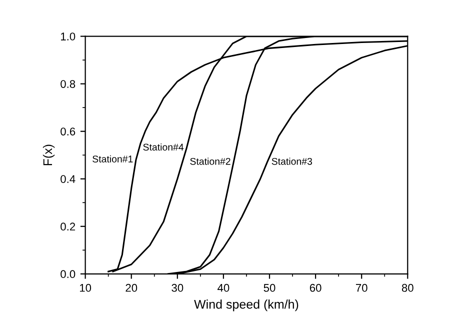 The width and height of the screenshot is (474, 330). I want to click on x-tick-label: 20, so click(132, 288).